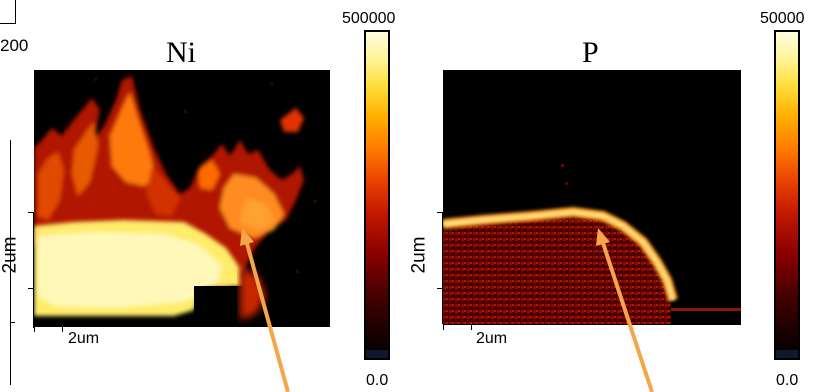  Describe the element at coordinates (14, 45) in the screenshot. I see `left-fragment-value: 200` at that location.